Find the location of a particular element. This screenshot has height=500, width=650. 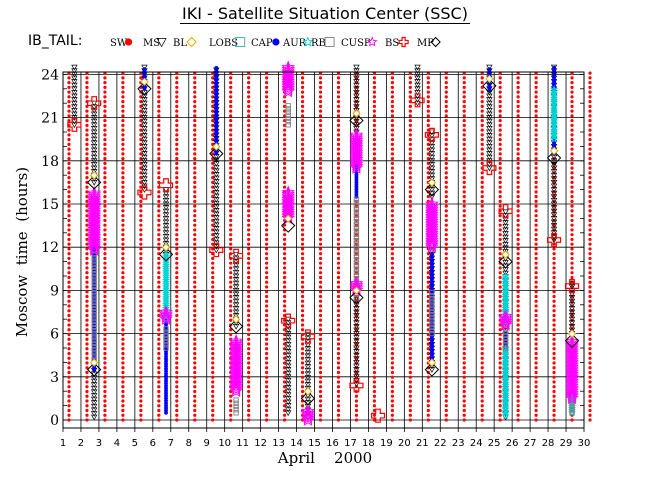

rb-point is located at coordinates (94, 312).